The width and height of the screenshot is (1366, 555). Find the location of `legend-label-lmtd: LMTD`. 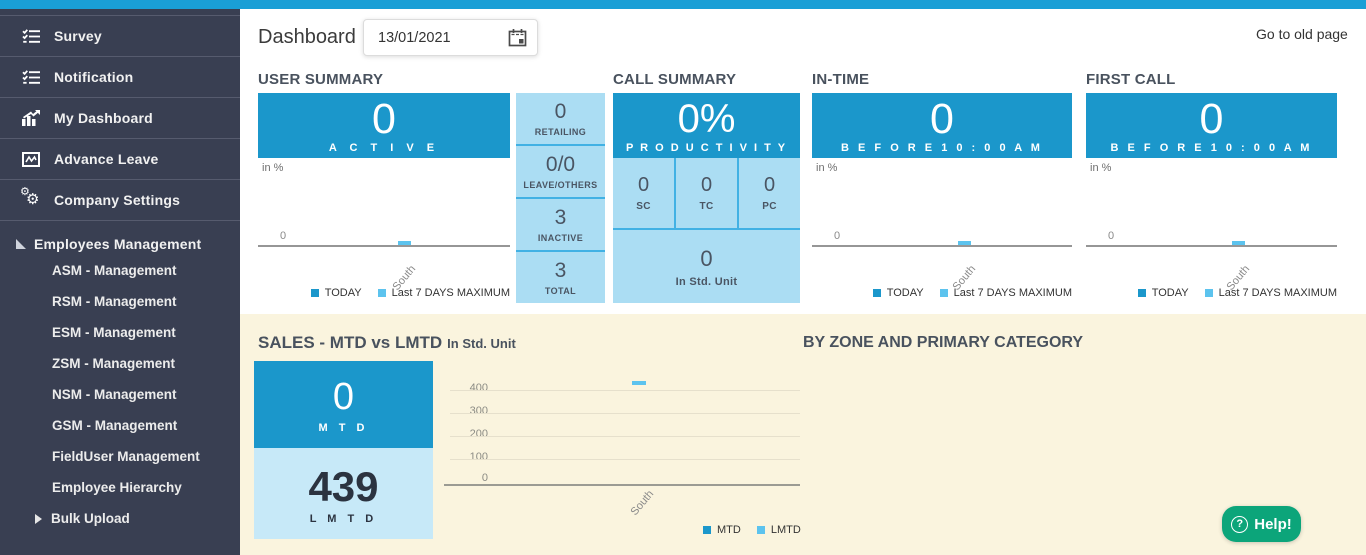

legend-label-lmtd: LMTD is located at coordinates (785, 530).